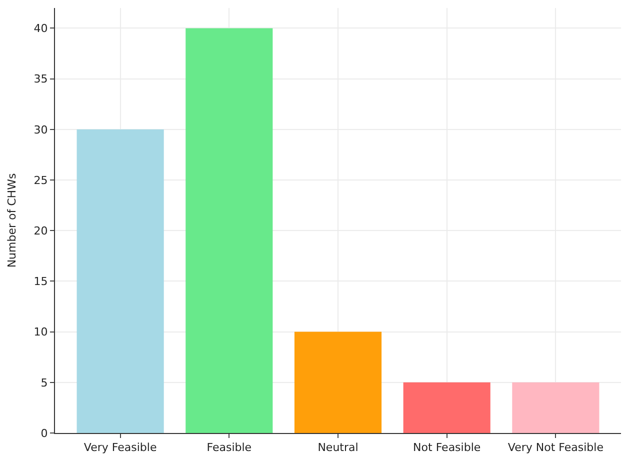  What do you see at coordinates (44, 433) in the screenshot?
I see `y-tick-label: 0` at bounding box center [44, 433].